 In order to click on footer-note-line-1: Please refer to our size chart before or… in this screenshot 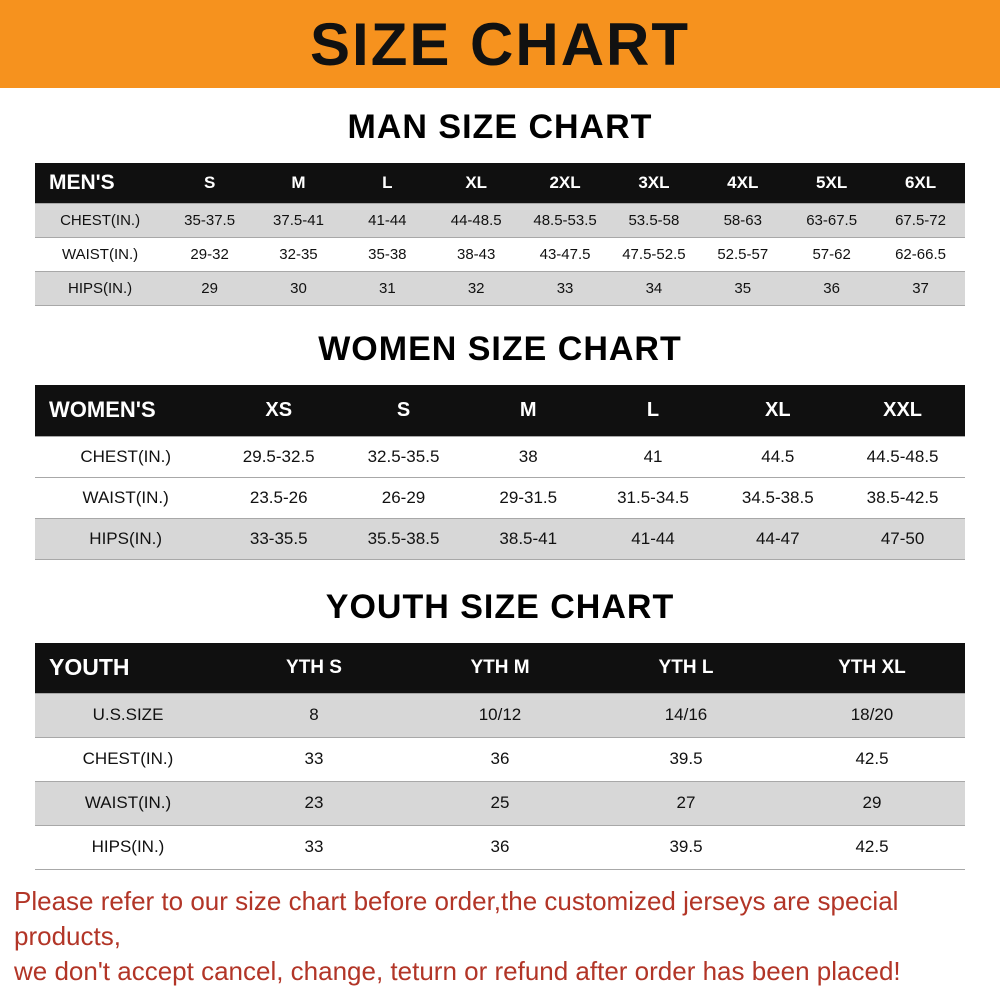, I will do `click(456, 918)`.